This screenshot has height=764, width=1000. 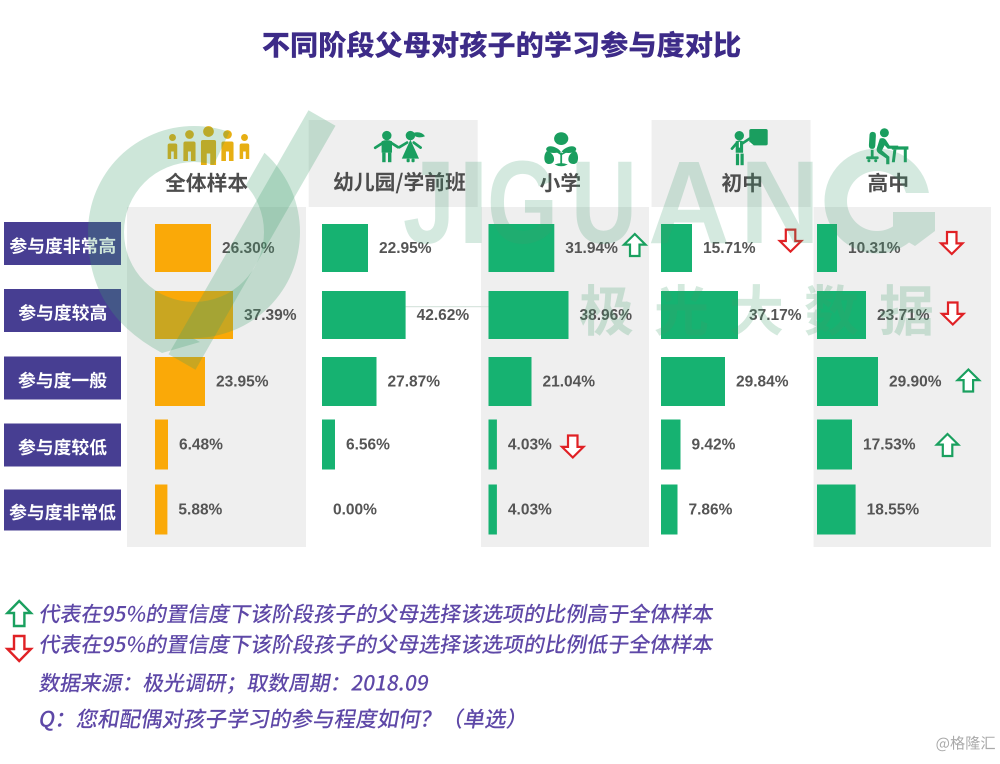 What do you see at coordinates (729, 248) in the screenshot?
I see `svg-text: 15.71%` at bounding box center [729, 248].